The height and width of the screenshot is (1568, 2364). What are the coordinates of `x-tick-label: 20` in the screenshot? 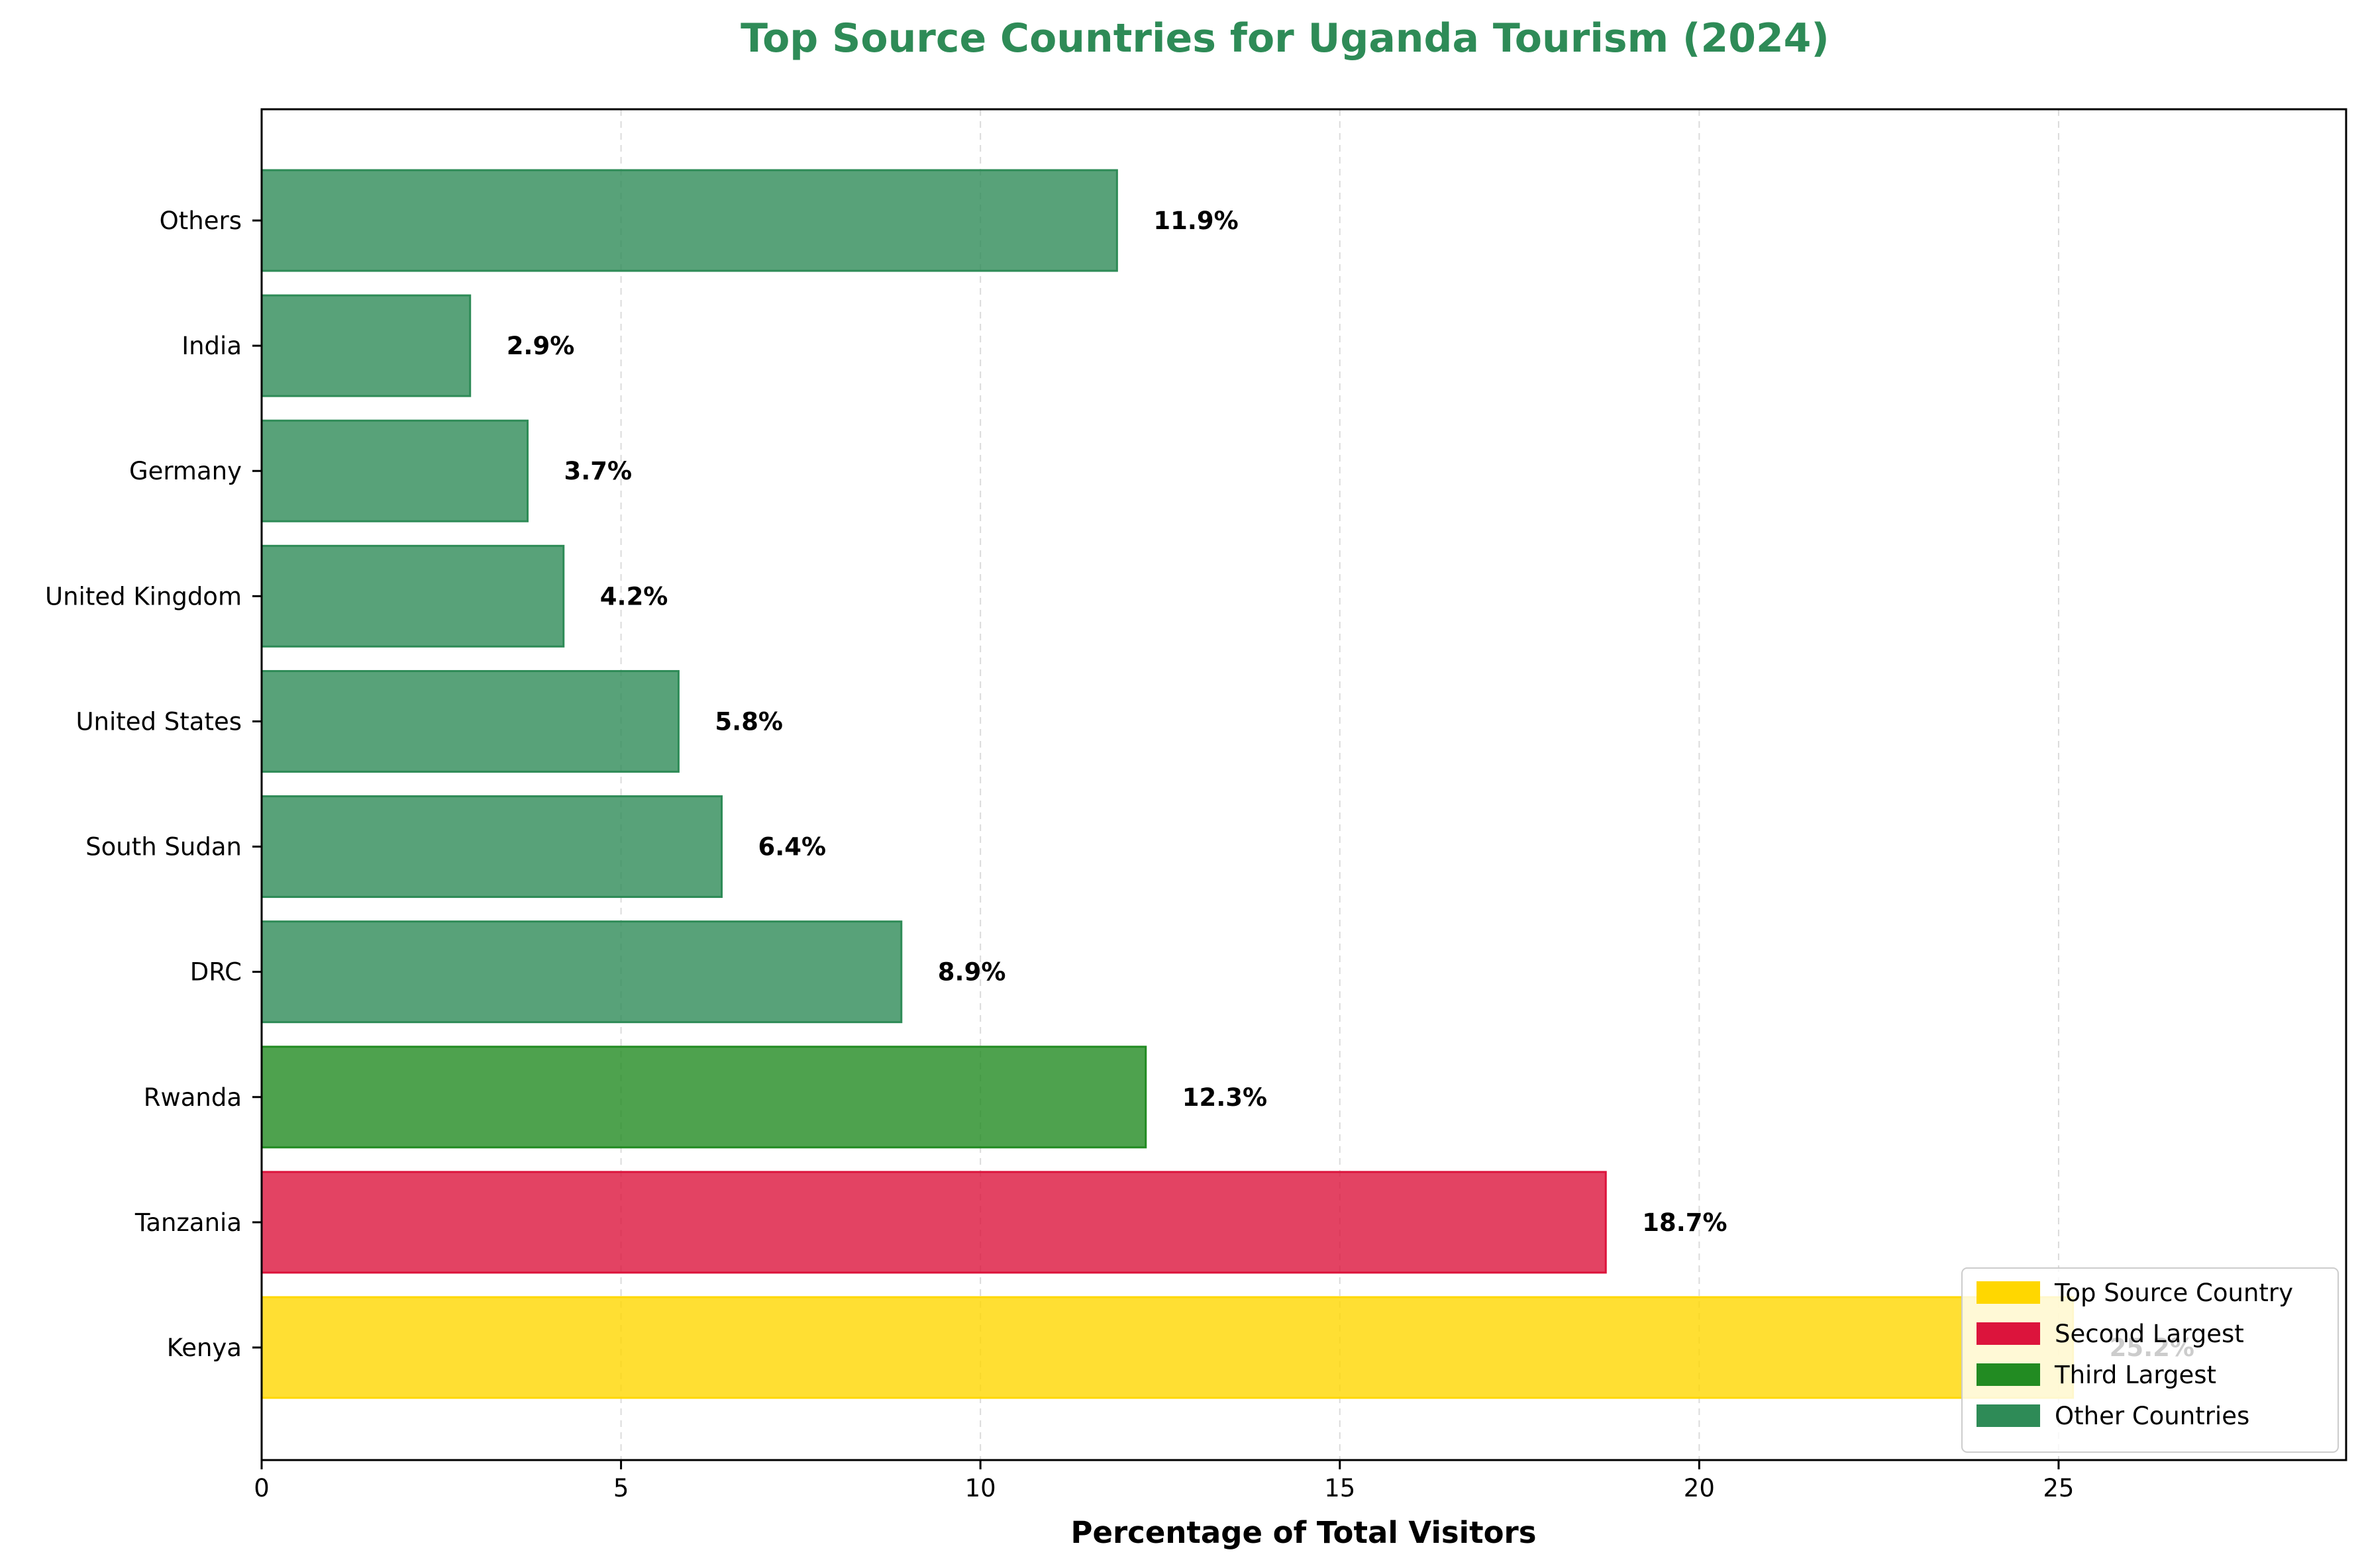 It's located at (1700, 1488).